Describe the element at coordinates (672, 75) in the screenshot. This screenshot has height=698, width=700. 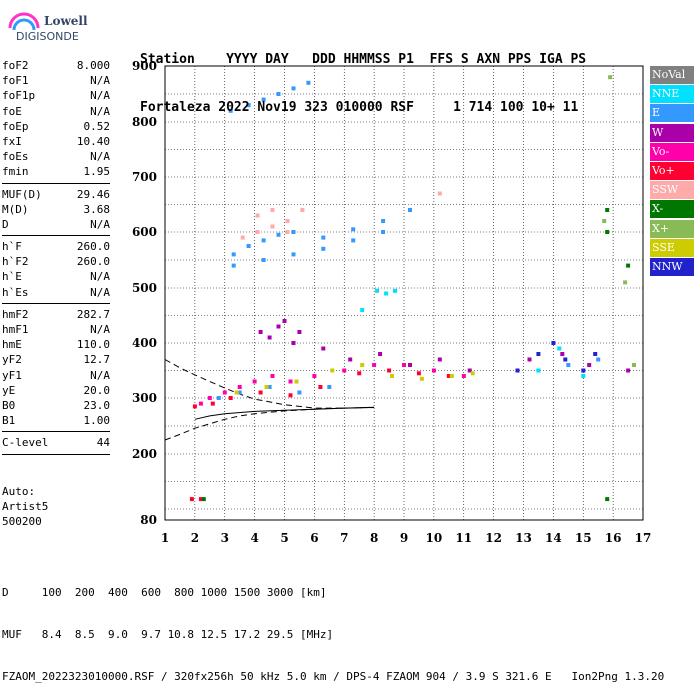
I see `legend-item: NoVal` at that location.